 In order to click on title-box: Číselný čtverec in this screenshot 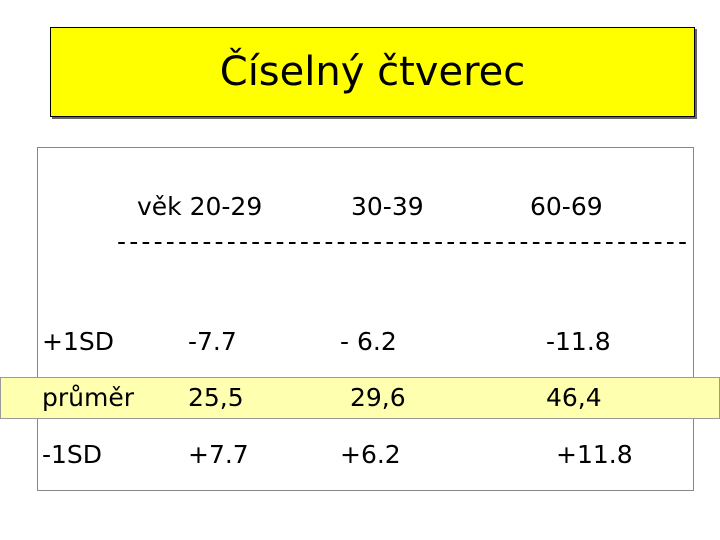, I will do `click(372, 72)`.